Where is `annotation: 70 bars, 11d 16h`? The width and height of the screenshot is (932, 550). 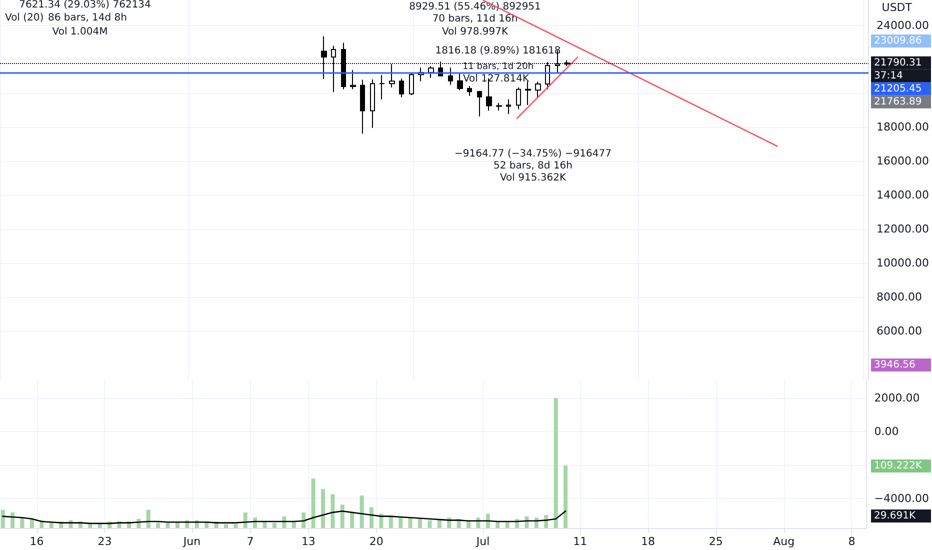
annotation: 70 bars, 11d 16h is located at coordinates (475, 19).